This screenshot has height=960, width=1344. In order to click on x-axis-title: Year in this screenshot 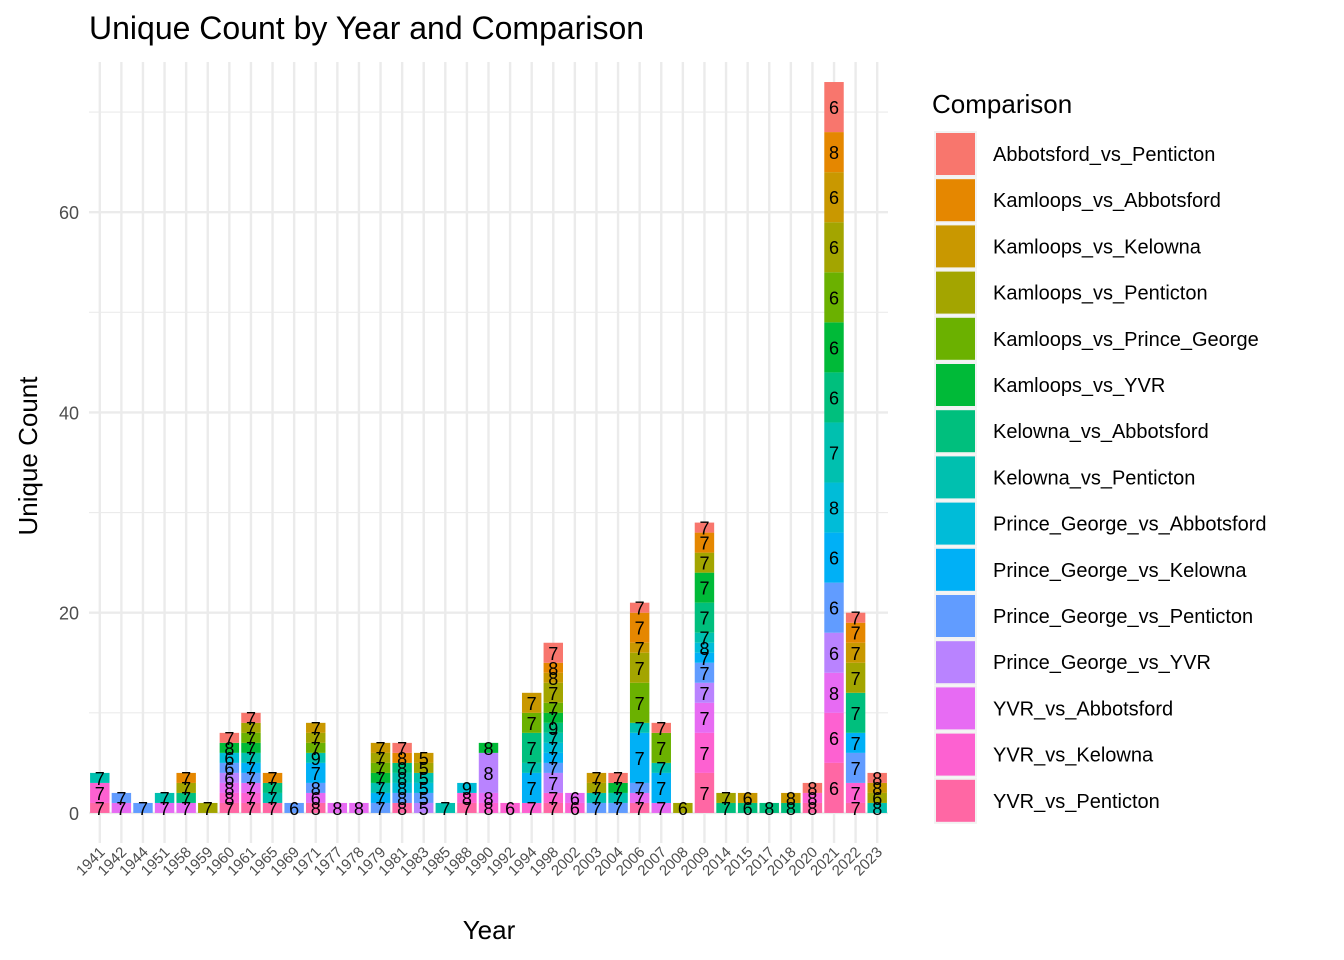, I will do `click(489, 930)`.